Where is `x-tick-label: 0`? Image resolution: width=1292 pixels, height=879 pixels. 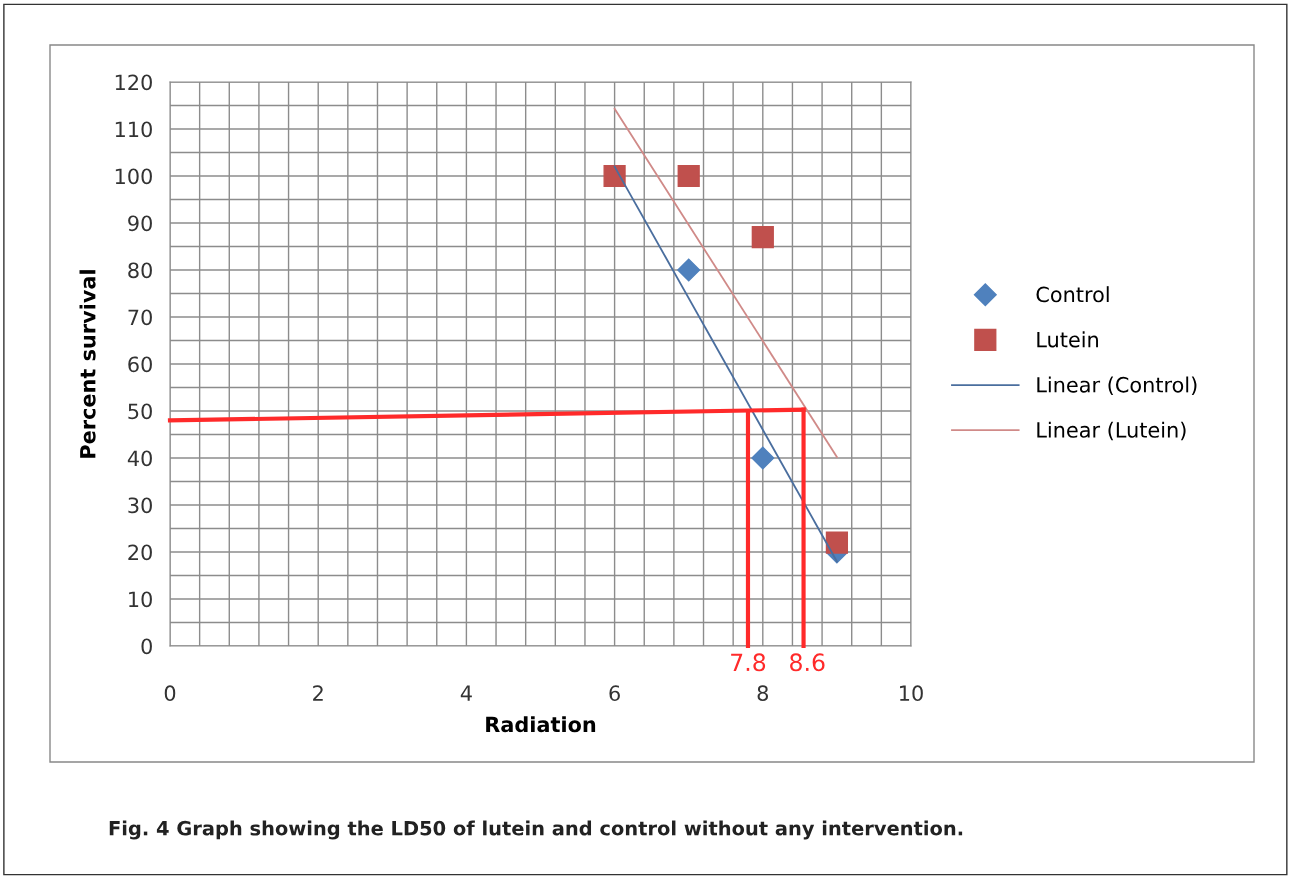
x-tick-label: 0 is located at coordinates (170, 693).